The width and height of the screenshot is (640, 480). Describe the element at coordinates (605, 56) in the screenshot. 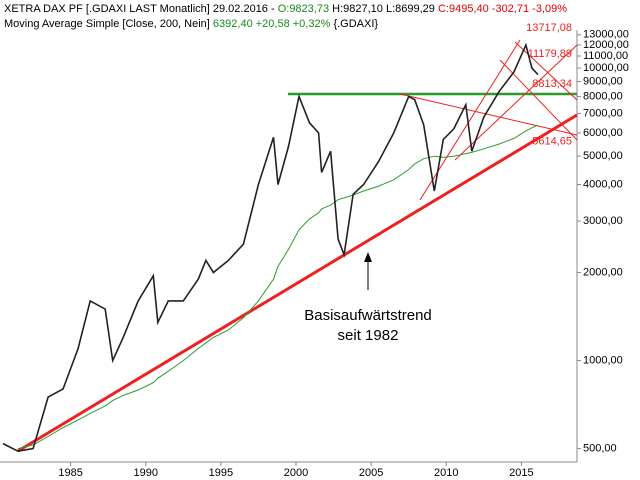

I see `y-tick-label: 11000,00` at that location.